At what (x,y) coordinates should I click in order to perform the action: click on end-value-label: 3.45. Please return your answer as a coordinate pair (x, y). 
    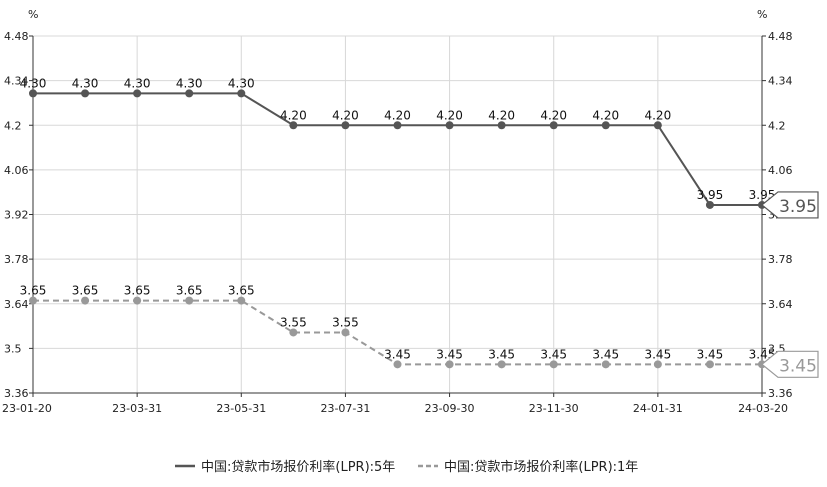
    Looking at the image, I should click on (798, 366).